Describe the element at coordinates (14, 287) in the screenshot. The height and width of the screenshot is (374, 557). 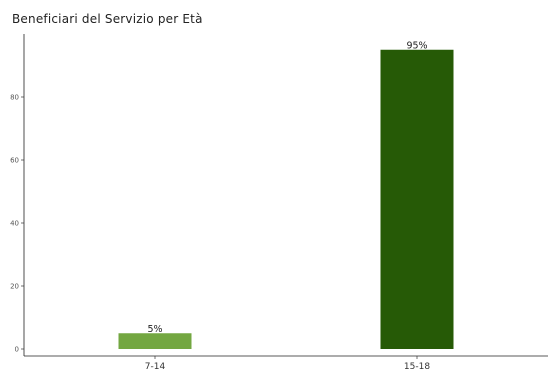
I see `y-tick-label: 20` at that location.